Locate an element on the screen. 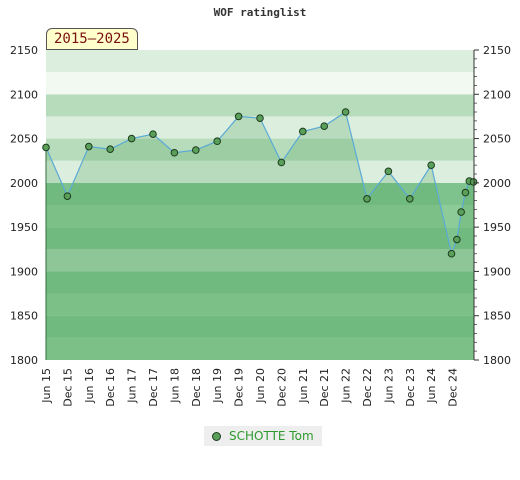 This screenshot has height=480, width=520. x-tick-label: Jun 17 is located at coordinates (132, 386).